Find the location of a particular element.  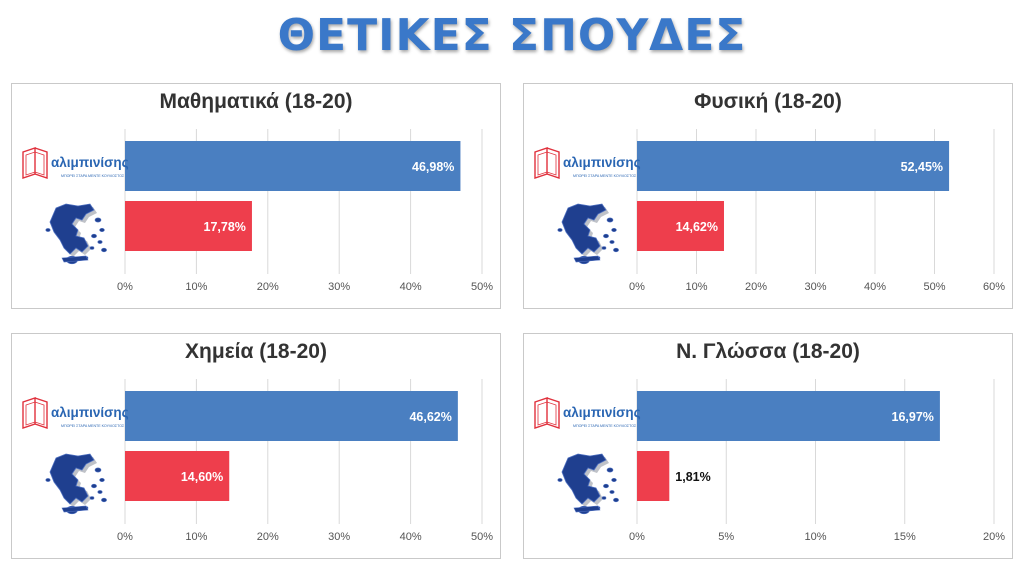

data-label: 1,81% is located at coordinates (692, 477).